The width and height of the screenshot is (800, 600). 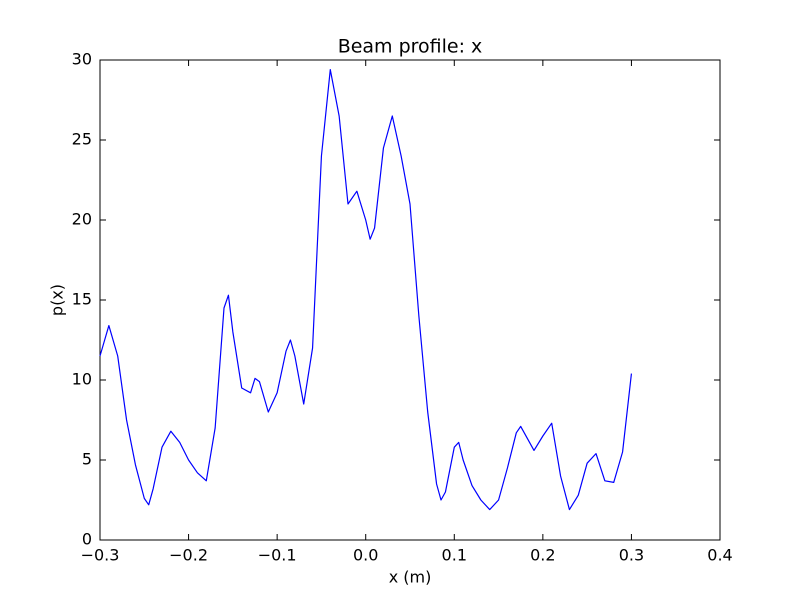 What do you see at coordinates (454, 555) in the screenshot?
I see `x-tick-label: 0.1` at bounding box center [454, 555].